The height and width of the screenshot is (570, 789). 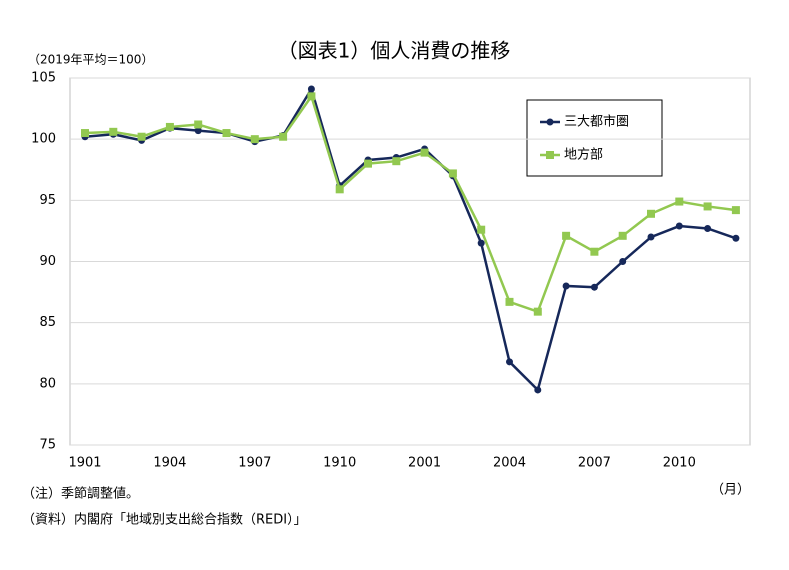 What do you see at coordinates (47, 322) in the screenshot?
I see `y-tick-label: 85` at bounding box center [47, 322].